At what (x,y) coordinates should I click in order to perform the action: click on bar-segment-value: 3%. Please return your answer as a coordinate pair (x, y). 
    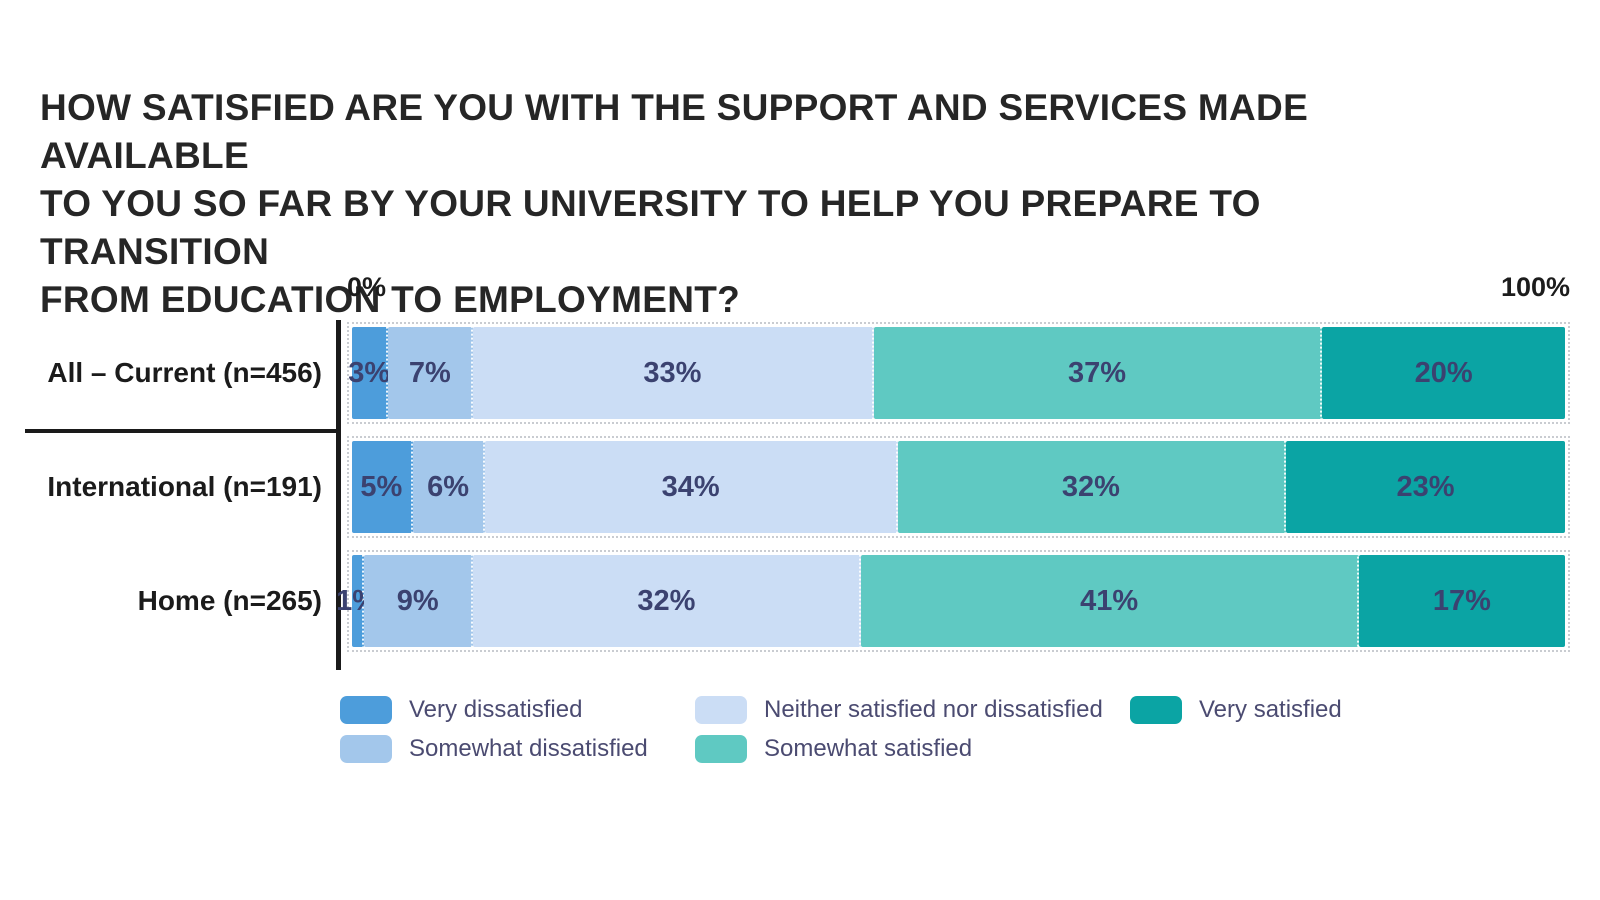
    Looking at the image, I should click on (369, 372).